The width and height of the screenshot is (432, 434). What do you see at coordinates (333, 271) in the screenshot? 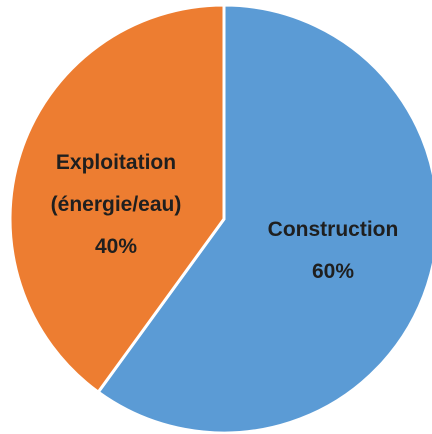
I see `slice-percent-construction: 60%` at bounding box center [333, 271].